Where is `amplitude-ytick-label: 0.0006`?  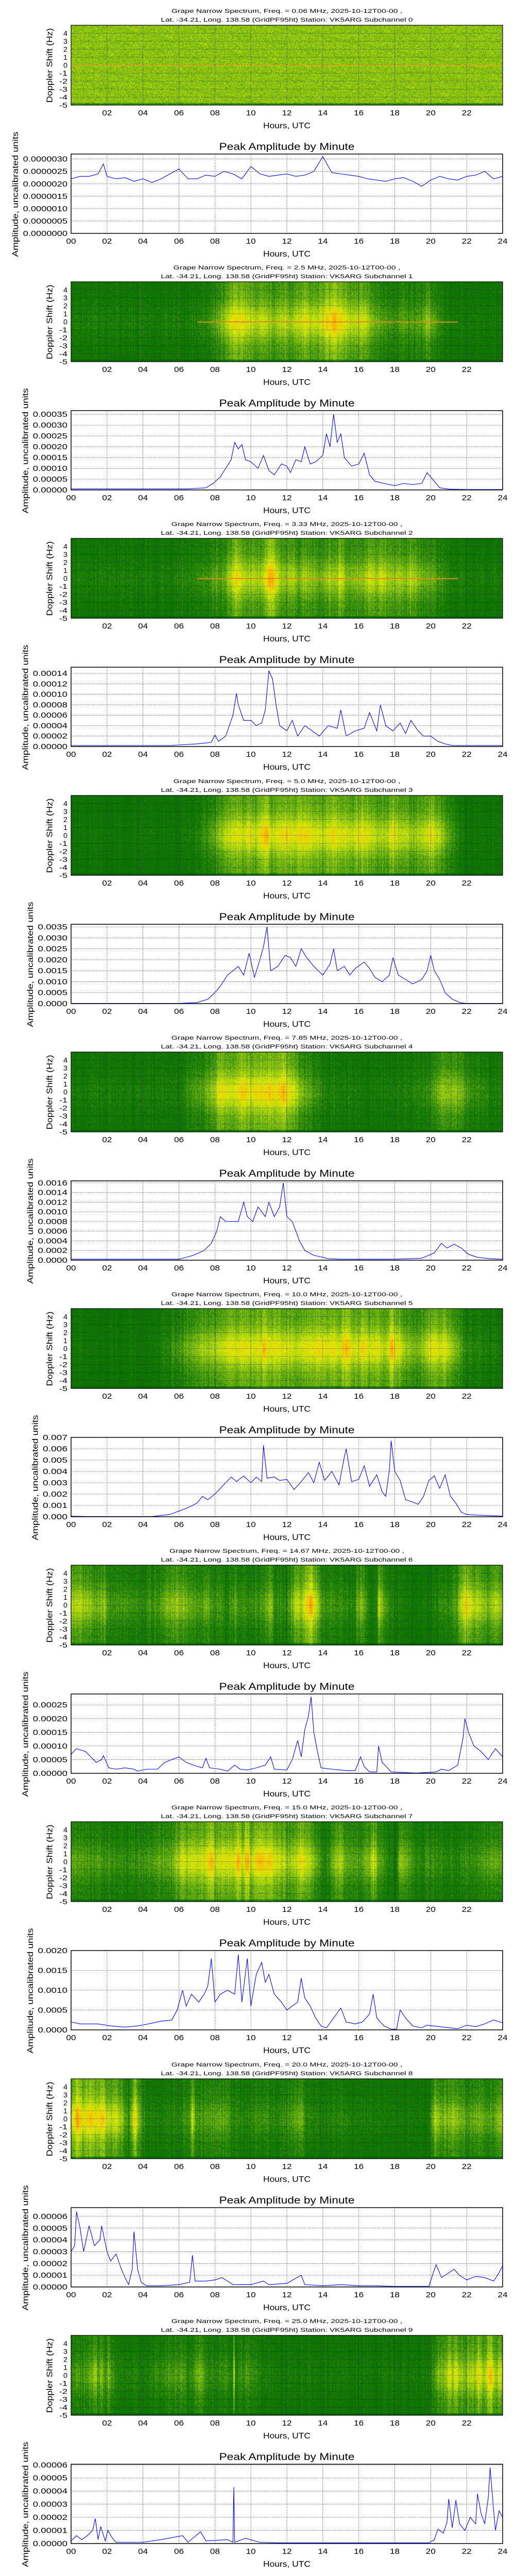
amplitude-ytick-label: 0.0006 is located at coordinates (52, 1231).